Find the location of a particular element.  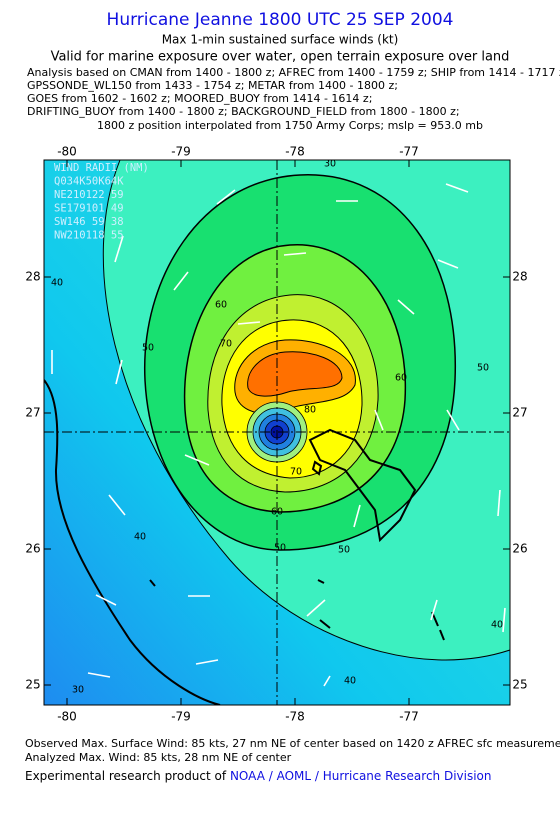

wind-radii-line: NE210122 59 is located at coordinates (89, 195).